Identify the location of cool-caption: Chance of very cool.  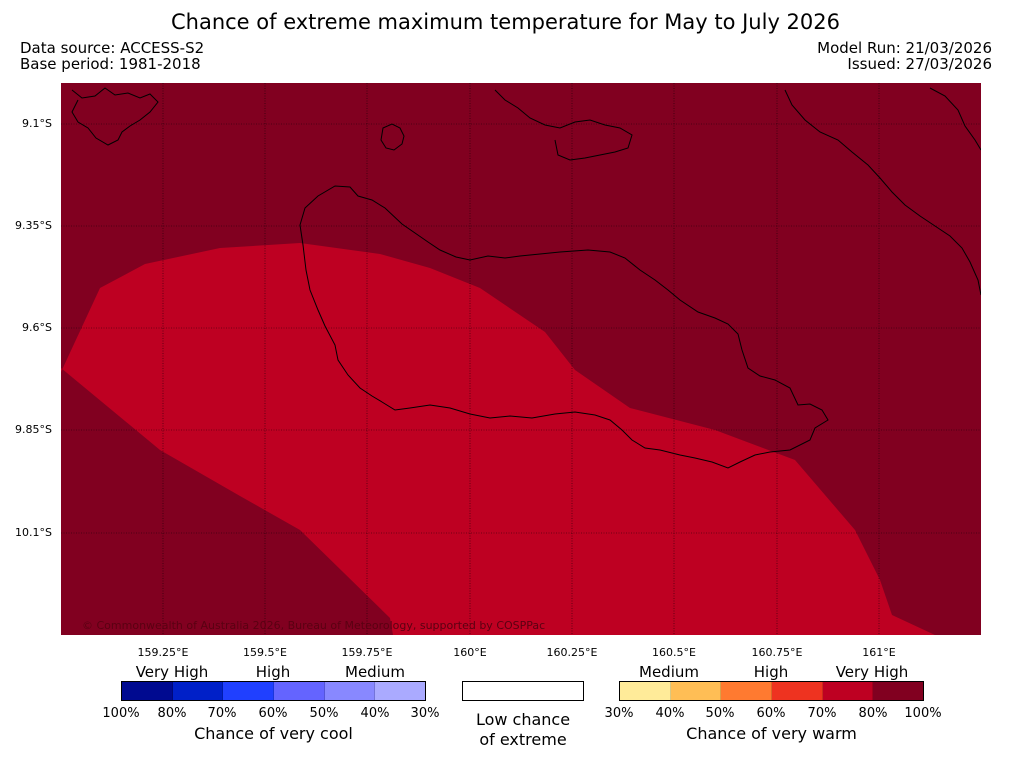
(273, 733).